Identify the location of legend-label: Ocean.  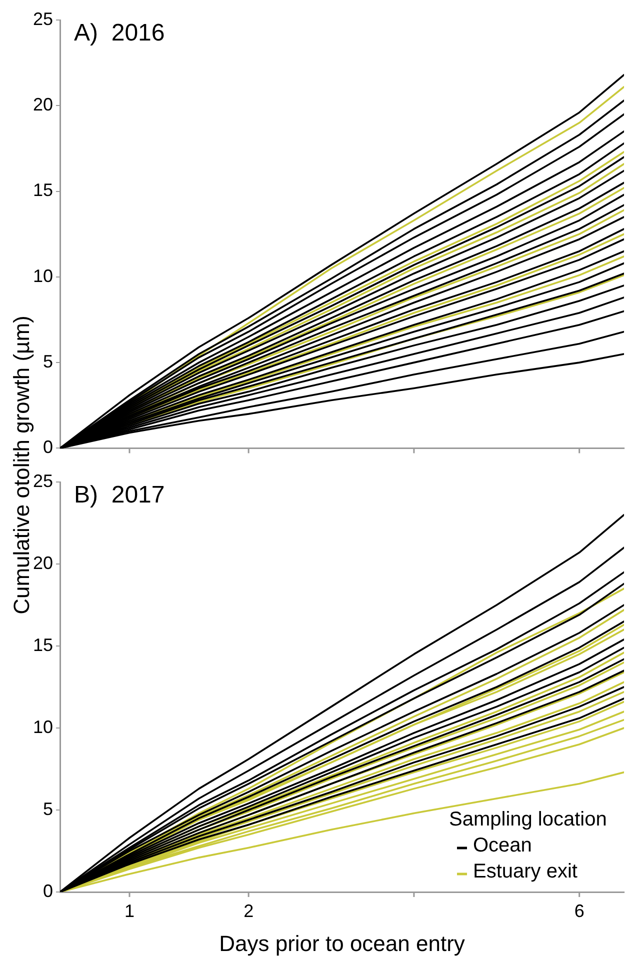
(502, 845).